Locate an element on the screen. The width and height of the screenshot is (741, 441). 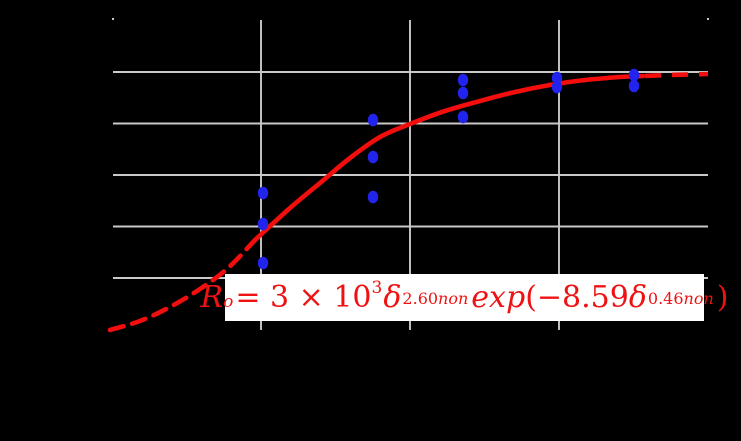
formula-segment: = 3 × 10 is located at coordinates (303, 297).